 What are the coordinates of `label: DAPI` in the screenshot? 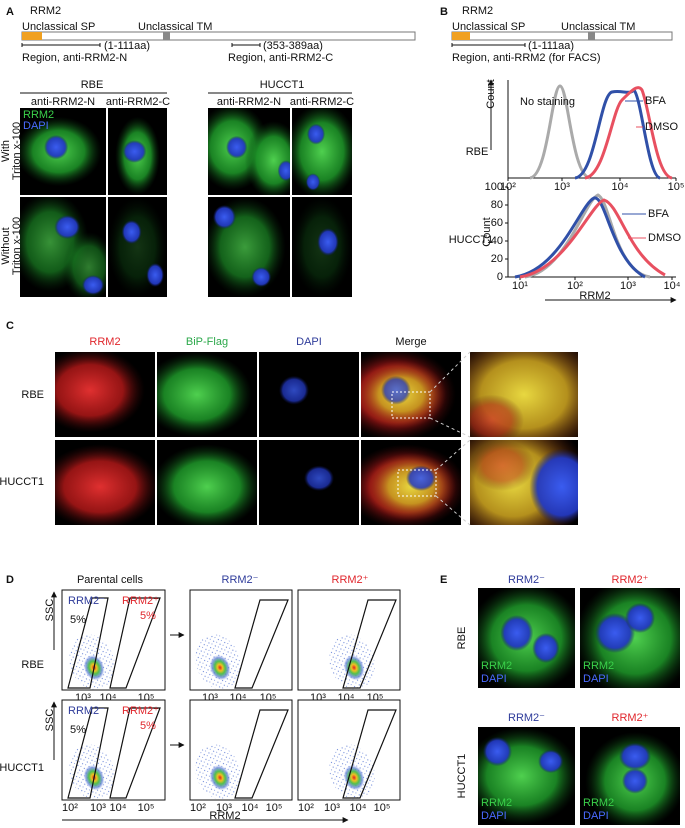 It's located at (309, 342).